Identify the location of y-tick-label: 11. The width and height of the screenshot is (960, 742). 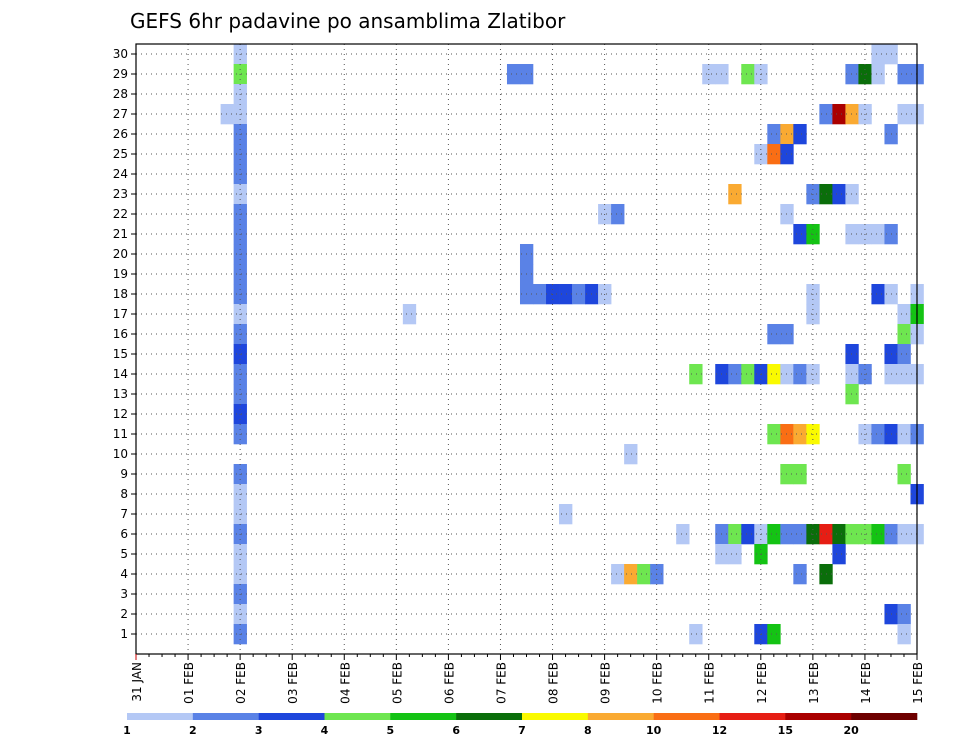
(120, 434).